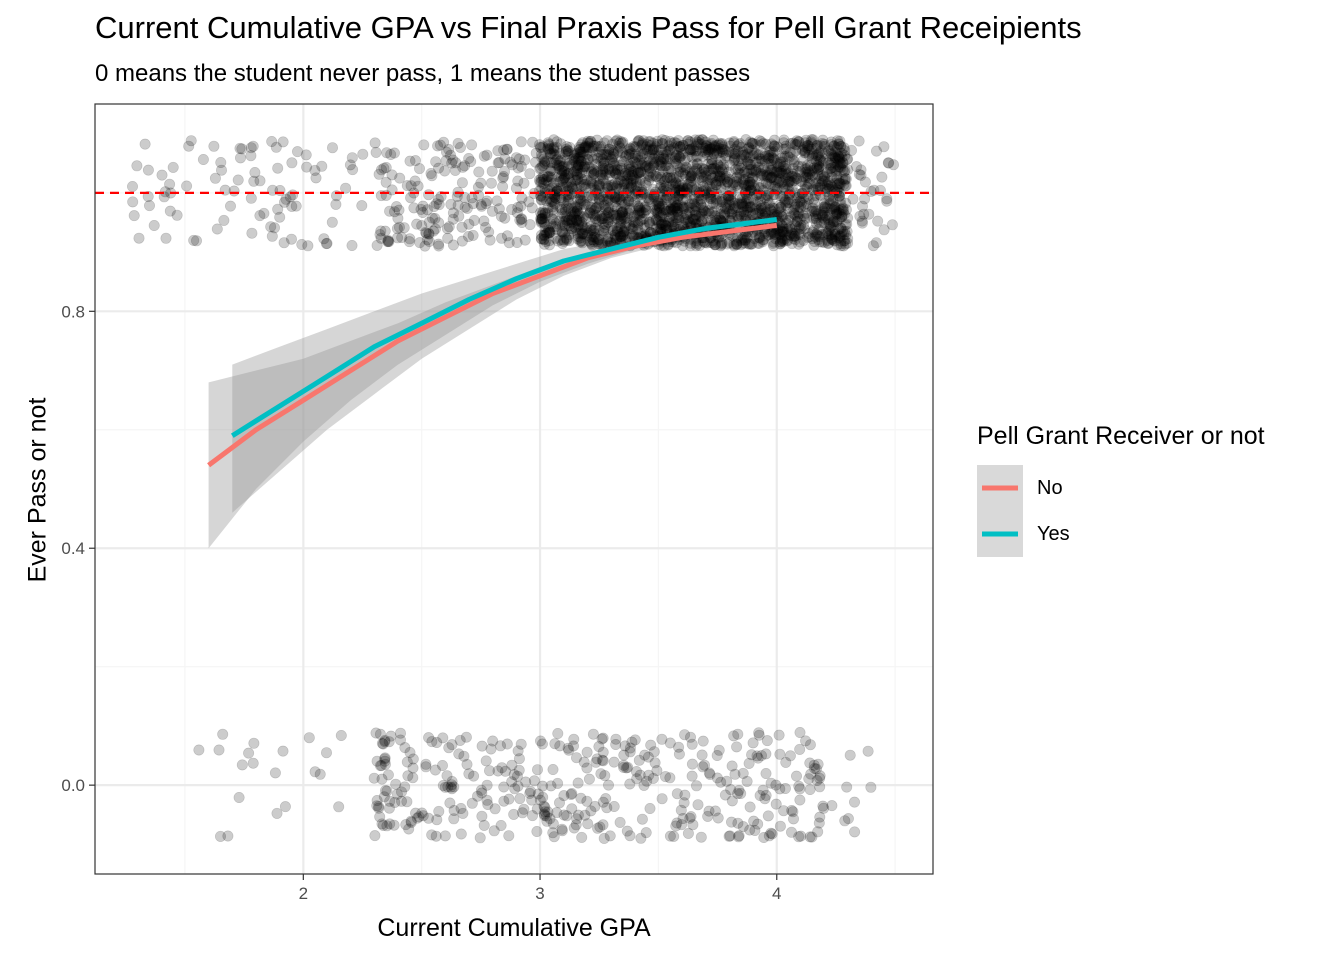 This screenshot has height=960, width=1344. I want to click on x-axis-label: Current Cumulative GPA, so click(514, 928).